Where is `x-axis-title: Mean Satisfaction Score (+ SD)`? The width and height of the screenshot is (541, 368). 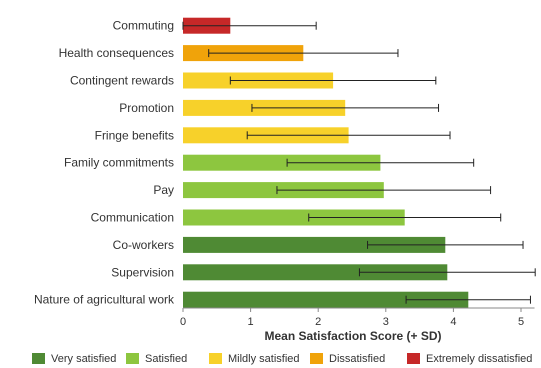
x-axis-title: Mean Satisfaction Score (+ SD) is located at coordinates (352, 336).